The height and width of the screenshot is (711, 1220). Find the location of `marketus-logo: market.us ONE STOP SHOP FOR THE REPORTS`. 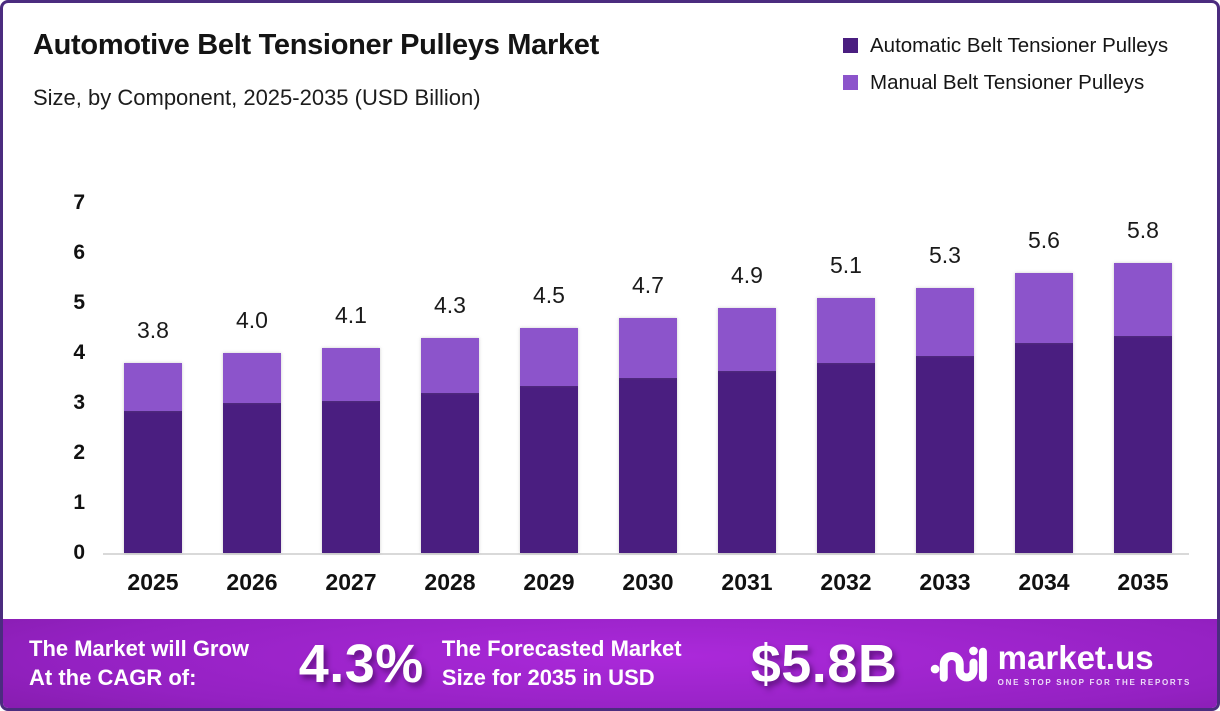

marketus-logo: market.us ONE STOP SHOP FOR THE REPORTS is located at coordinates (1060, 664).